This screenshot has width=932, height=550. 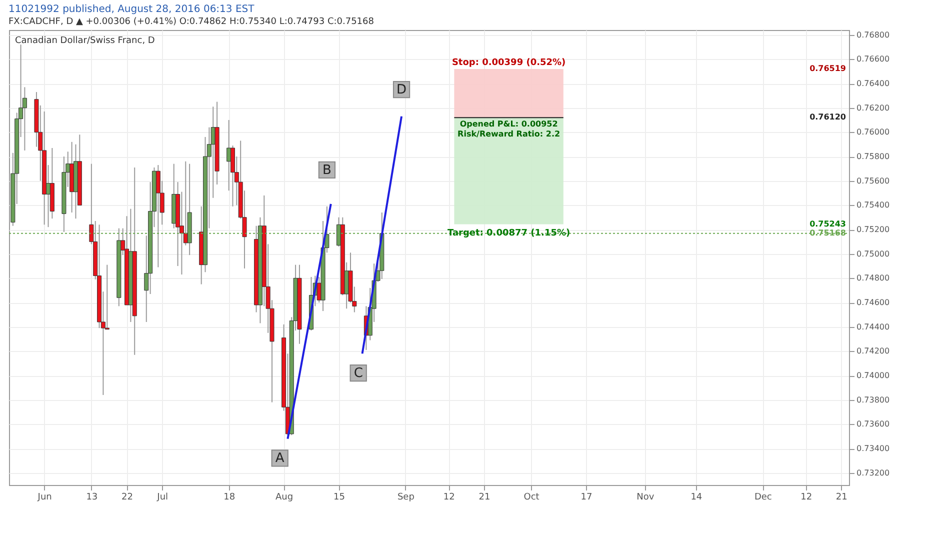 What do you see at coordinates (279, 458) in the screenshot?
I see `annotation: A` at bounding box center [279, 458].